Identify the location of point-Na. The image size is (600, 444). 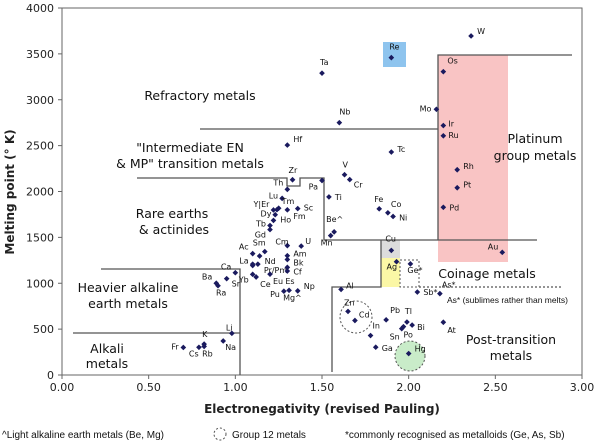
(223, 341).